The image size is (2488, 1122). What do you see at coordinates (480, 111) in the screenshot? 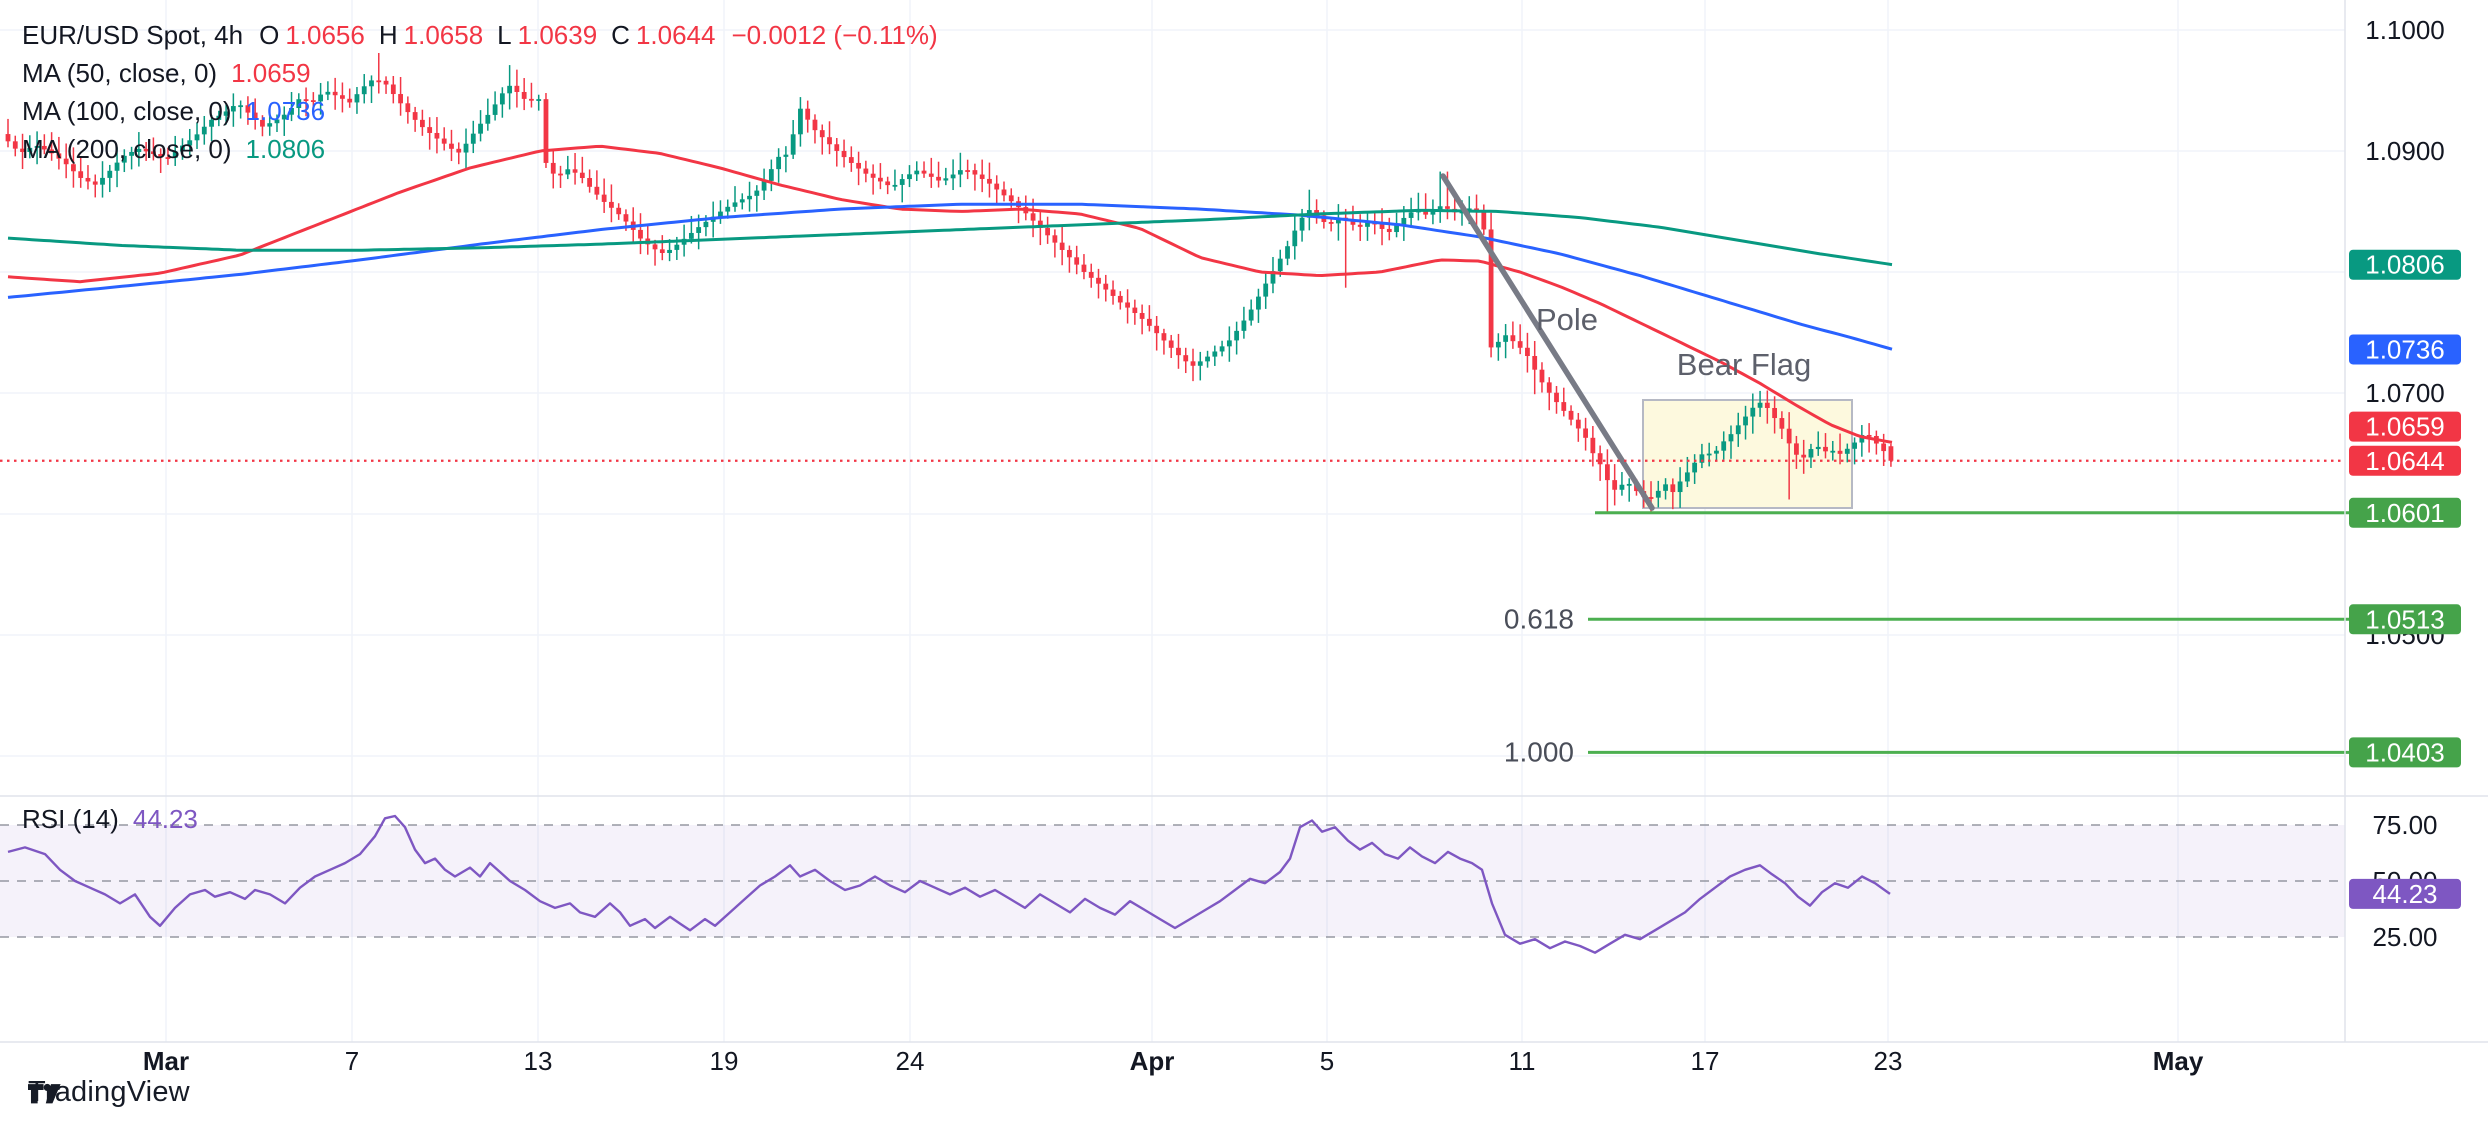
I see `ma100-legend-row: MA (100, close, 0) 1.0736` at bounding box center [480, 111].